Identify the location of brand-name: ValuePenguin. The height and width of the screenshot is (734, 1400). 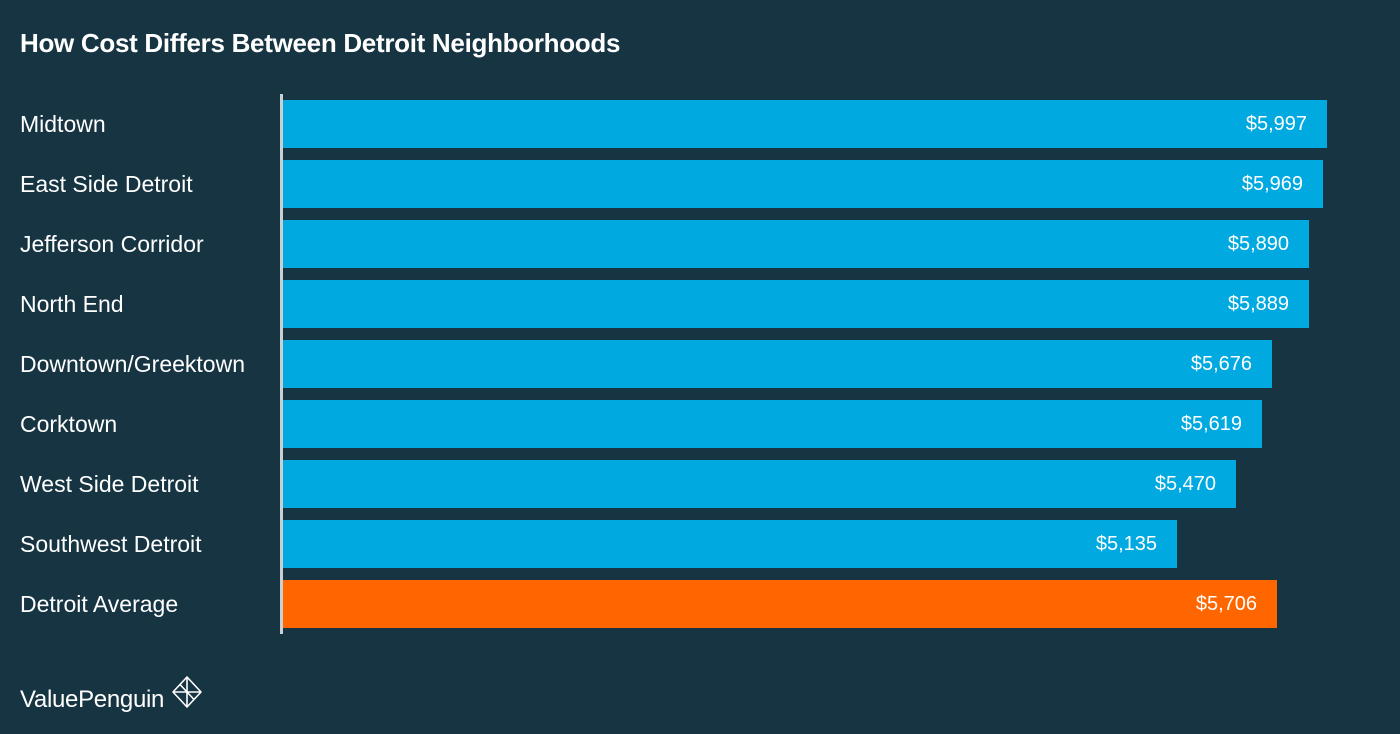
(92, 699).